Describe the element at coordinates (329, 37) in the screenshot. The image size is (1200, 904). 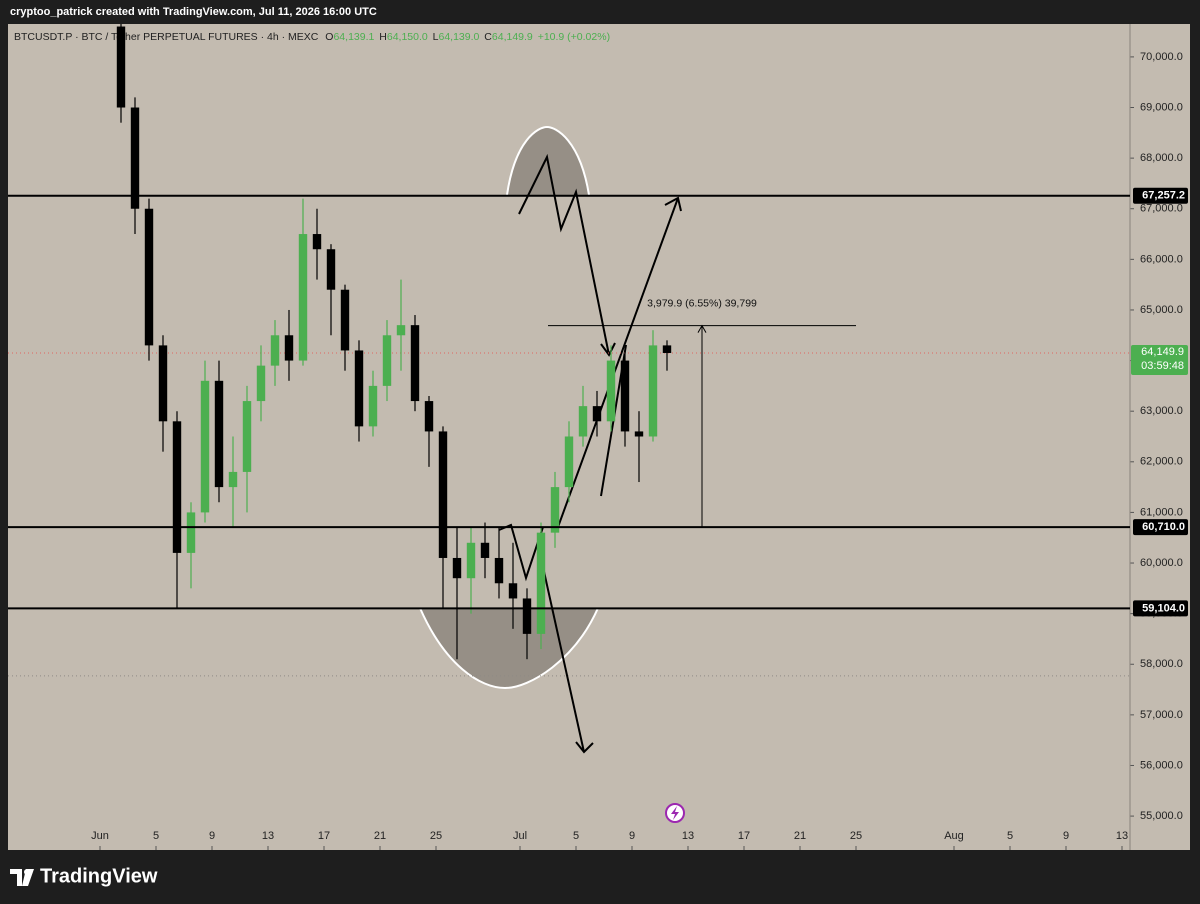
I see `ohlc-key: O` at that location.